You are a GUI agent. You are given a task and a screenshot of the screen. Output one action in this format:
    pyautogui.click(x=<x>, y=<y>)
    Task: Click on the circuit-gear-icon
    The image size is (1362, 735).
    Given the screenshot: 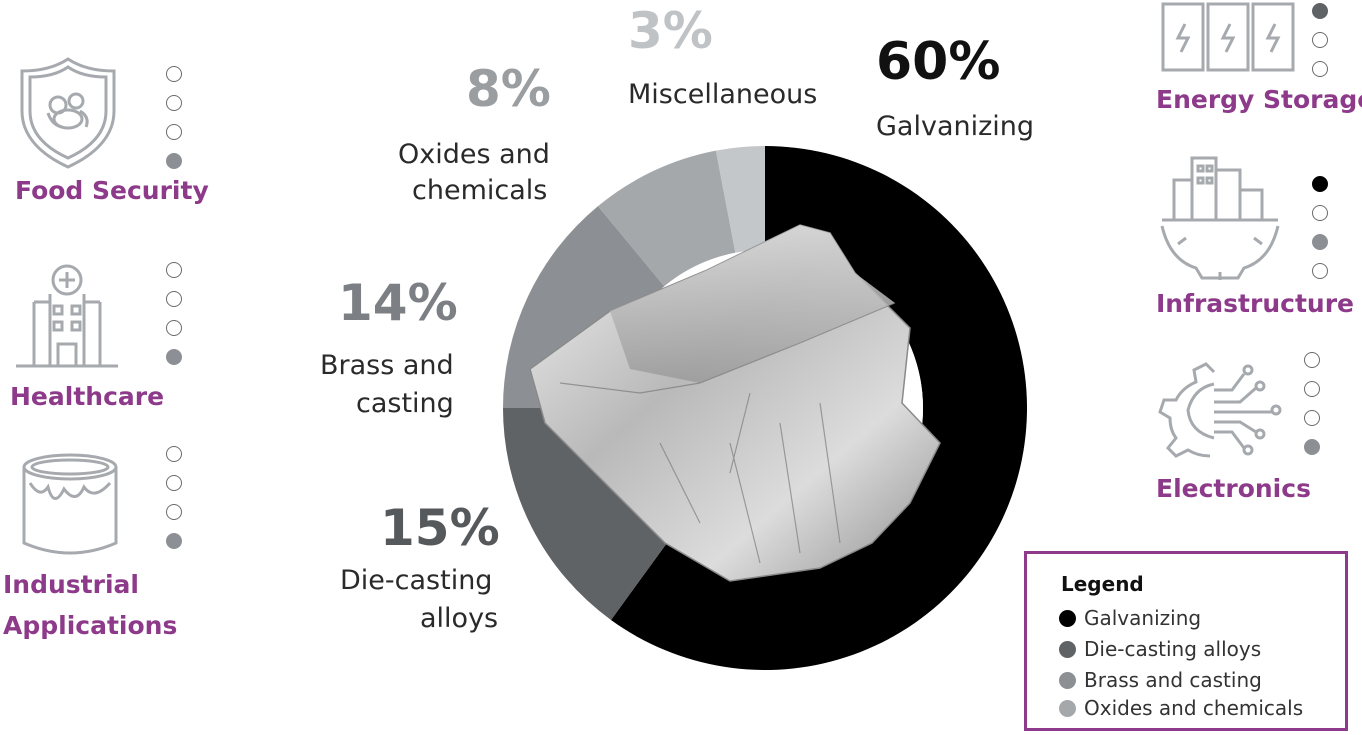 What is the action you would take?
    pyautogui.click(x=1221, y=410)
    